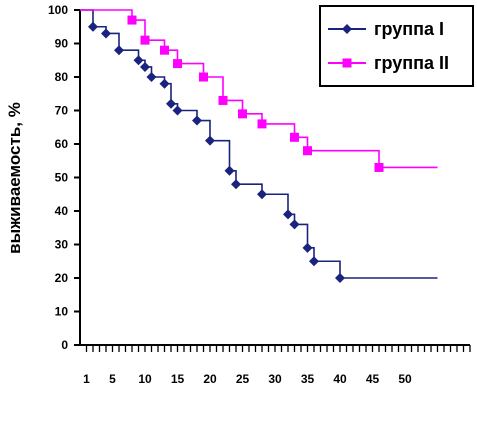  Describe the element at coordinates (243, 379) in the screenshot. I see `x-tick-label: 25` at that location.